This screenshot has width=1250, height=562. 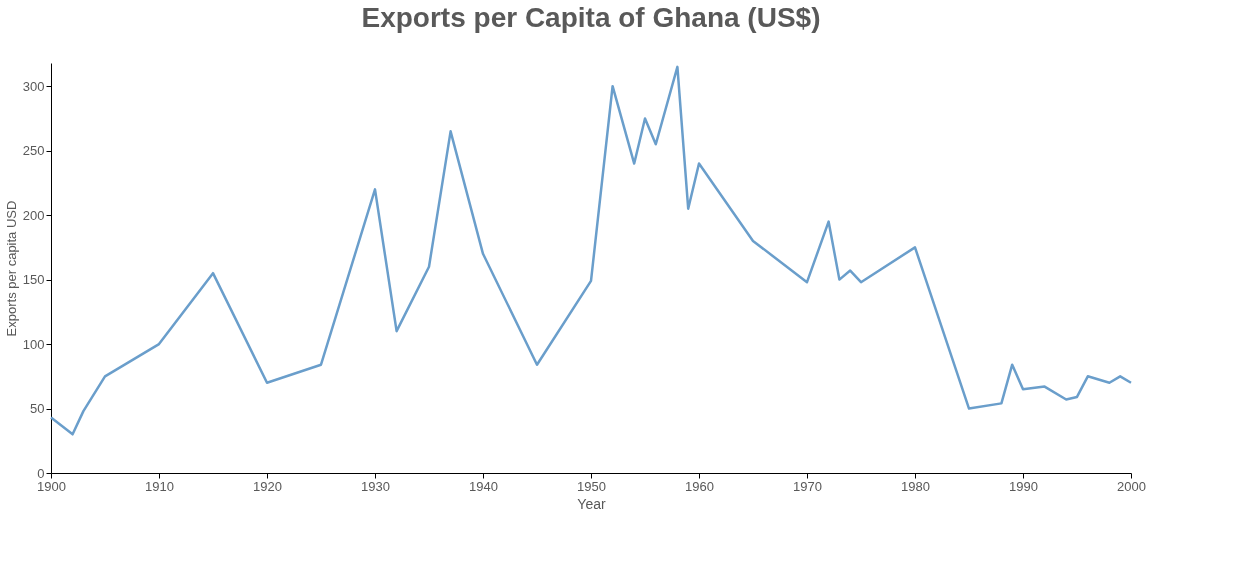 What do you see at coordinates (33, 215) in the screenshot?
I see `y-tick-label: 200` at bounding box center [33, 215].